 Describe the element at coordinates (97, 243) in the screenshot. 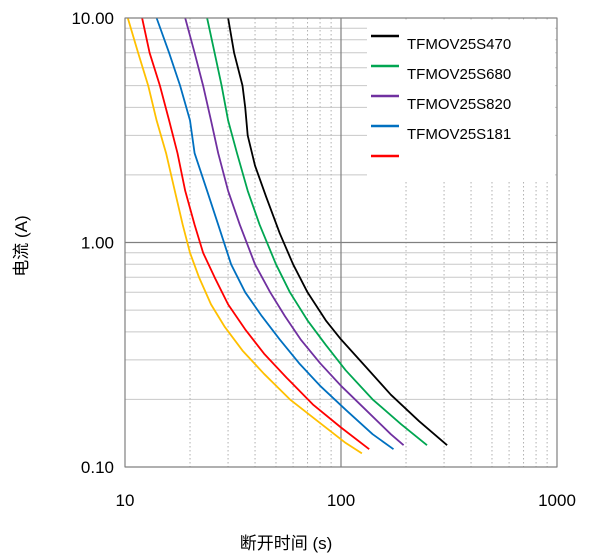

I see `y-tick-label: 1.00` at that location.